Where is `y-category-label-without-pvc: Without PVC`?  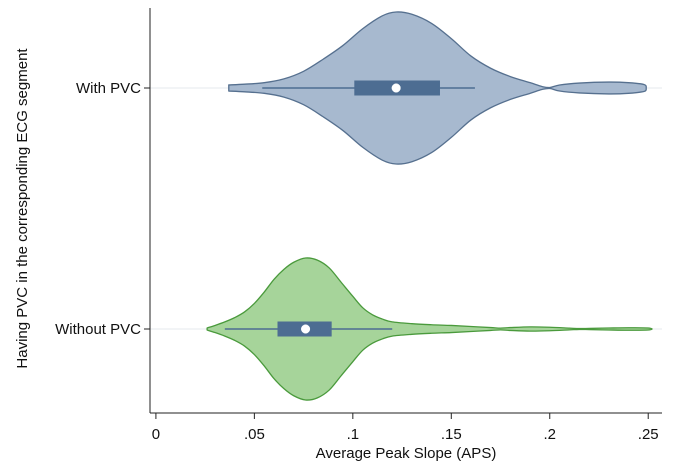
y-category-label-without-pvc: Without PVC is located at coordinates (98, 329).